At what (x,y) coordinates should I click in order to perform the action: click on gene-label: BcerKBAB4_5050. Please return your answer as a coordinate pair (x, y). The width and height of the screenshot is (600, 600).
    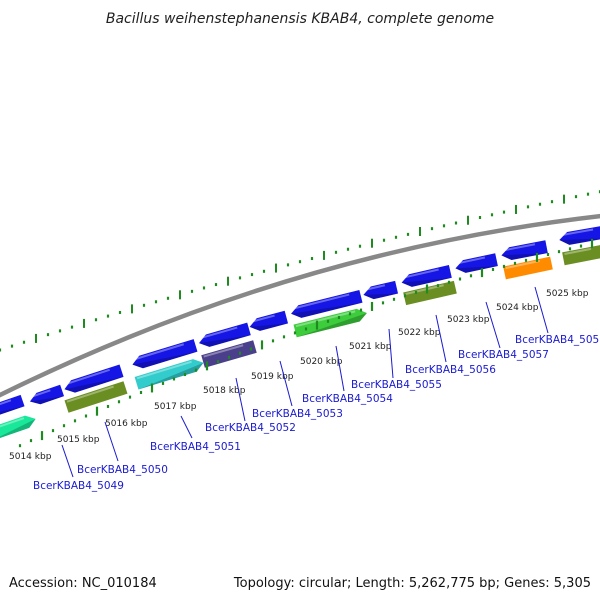
    Looking at the image, I should click on (122, 470).